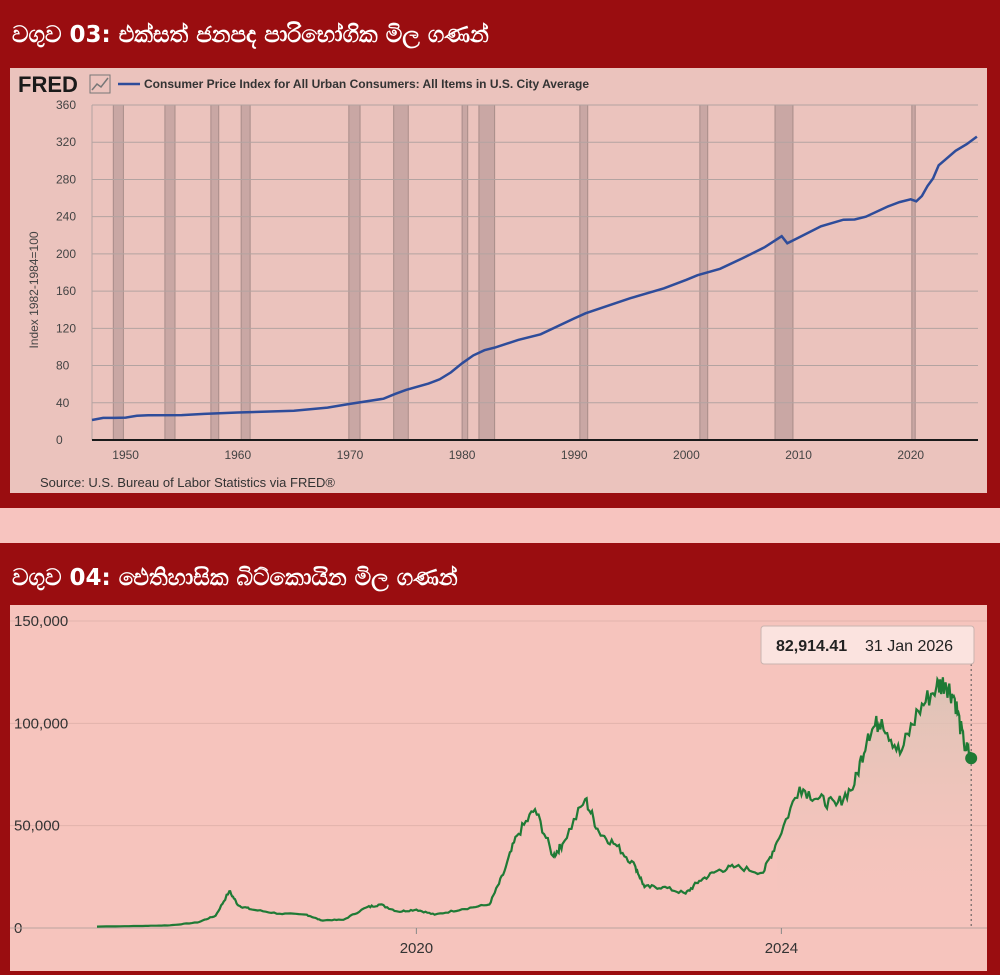 The height and width of the screenshot is (975, 1000). Describe the element at coordinates (971, 758) in the screenshot. I see `btc-current-point` at that location.